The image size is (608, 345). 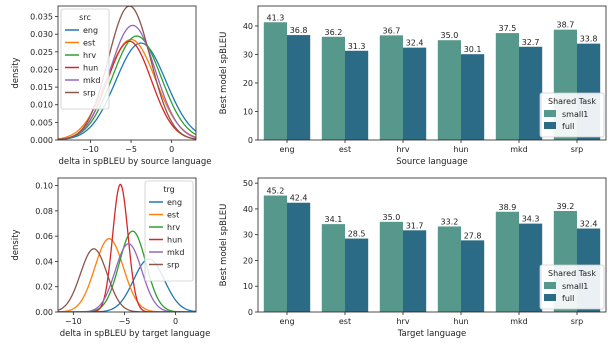 I want to click on kde-src-legend-label-eng: eng, so click(x=90, y=30).